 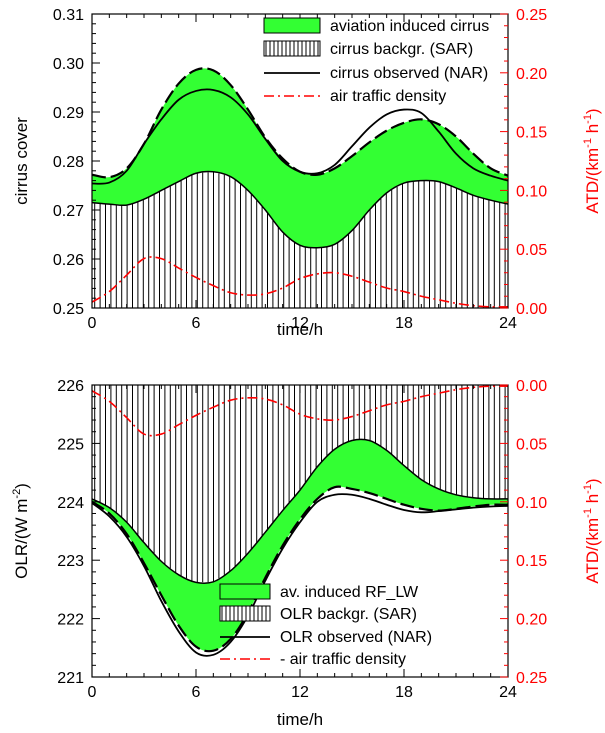 I want to click on y-label-main: OLR/(W m, so click(x=21, y=539).